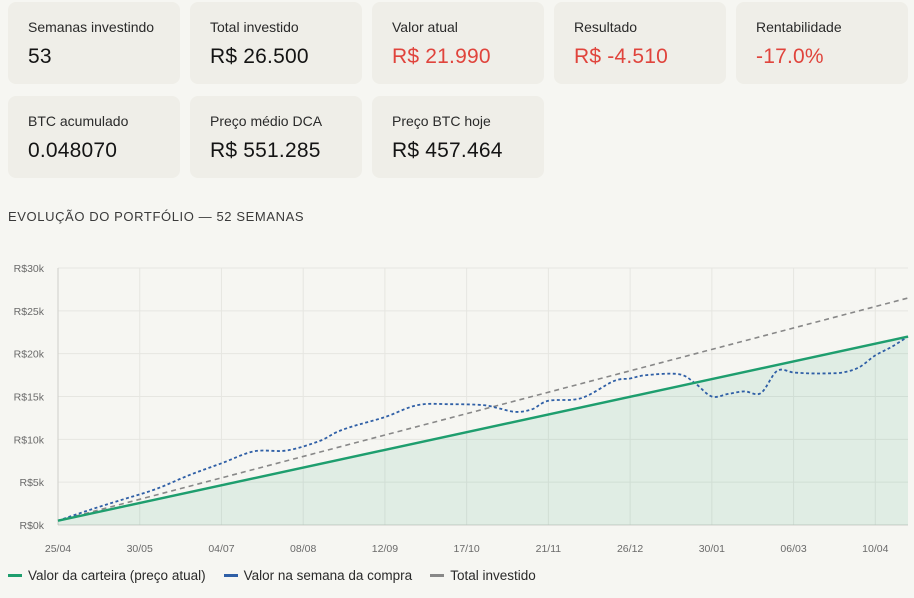 The width and height of the screenshot is (914, 598). Describe the element at coordinates (140, 549) in the screenshot. I see `x-tick-label: 30/05` at that location.